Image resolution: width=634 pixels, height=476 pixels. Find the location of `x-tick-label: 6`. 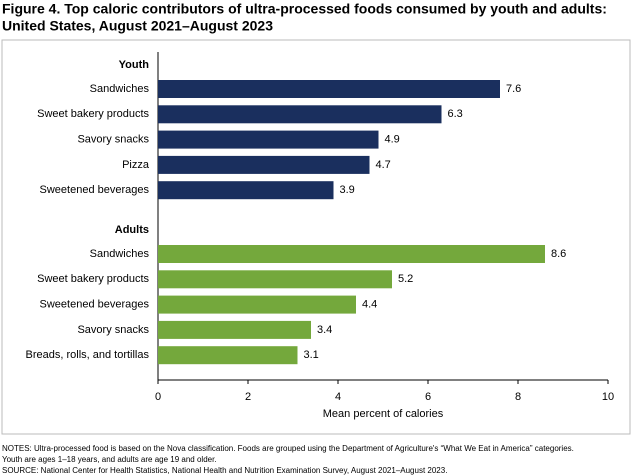

x-tick-label: 6 is located at coordinates (428, 397).